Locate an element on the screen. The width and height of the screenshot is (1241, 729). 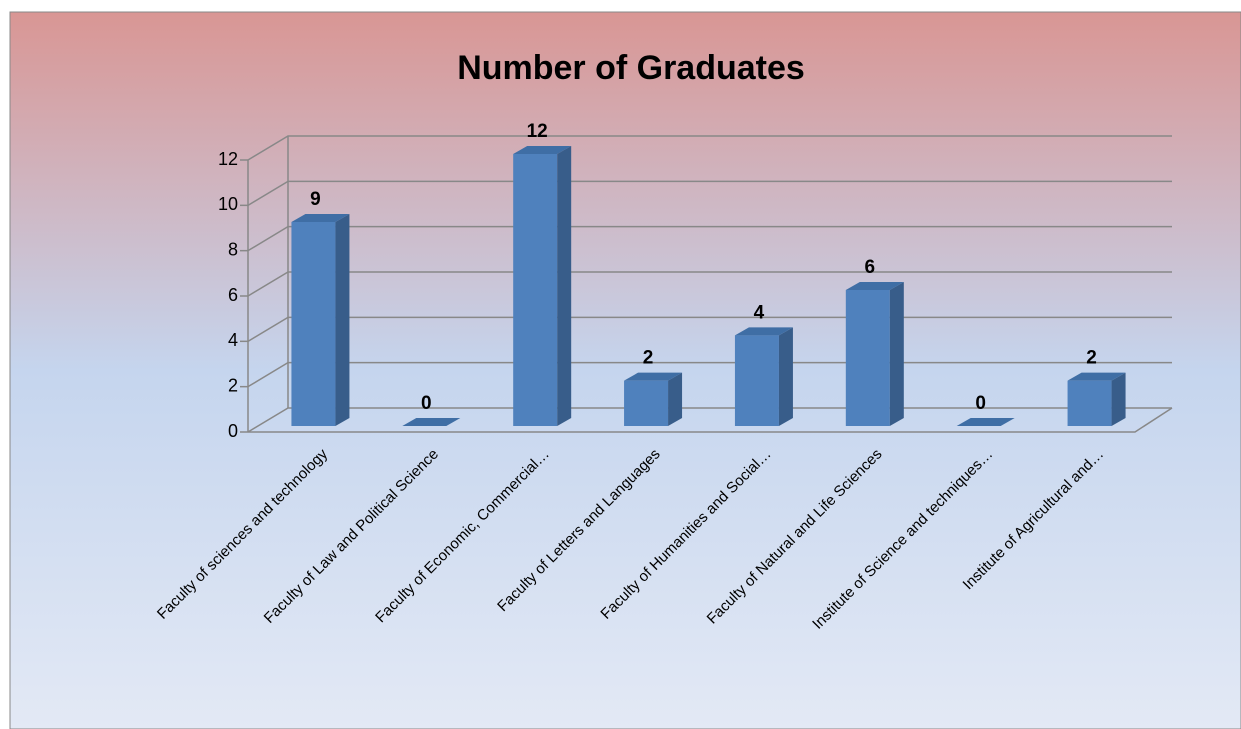
data-label: 4 is located at coordinates (759, 312).